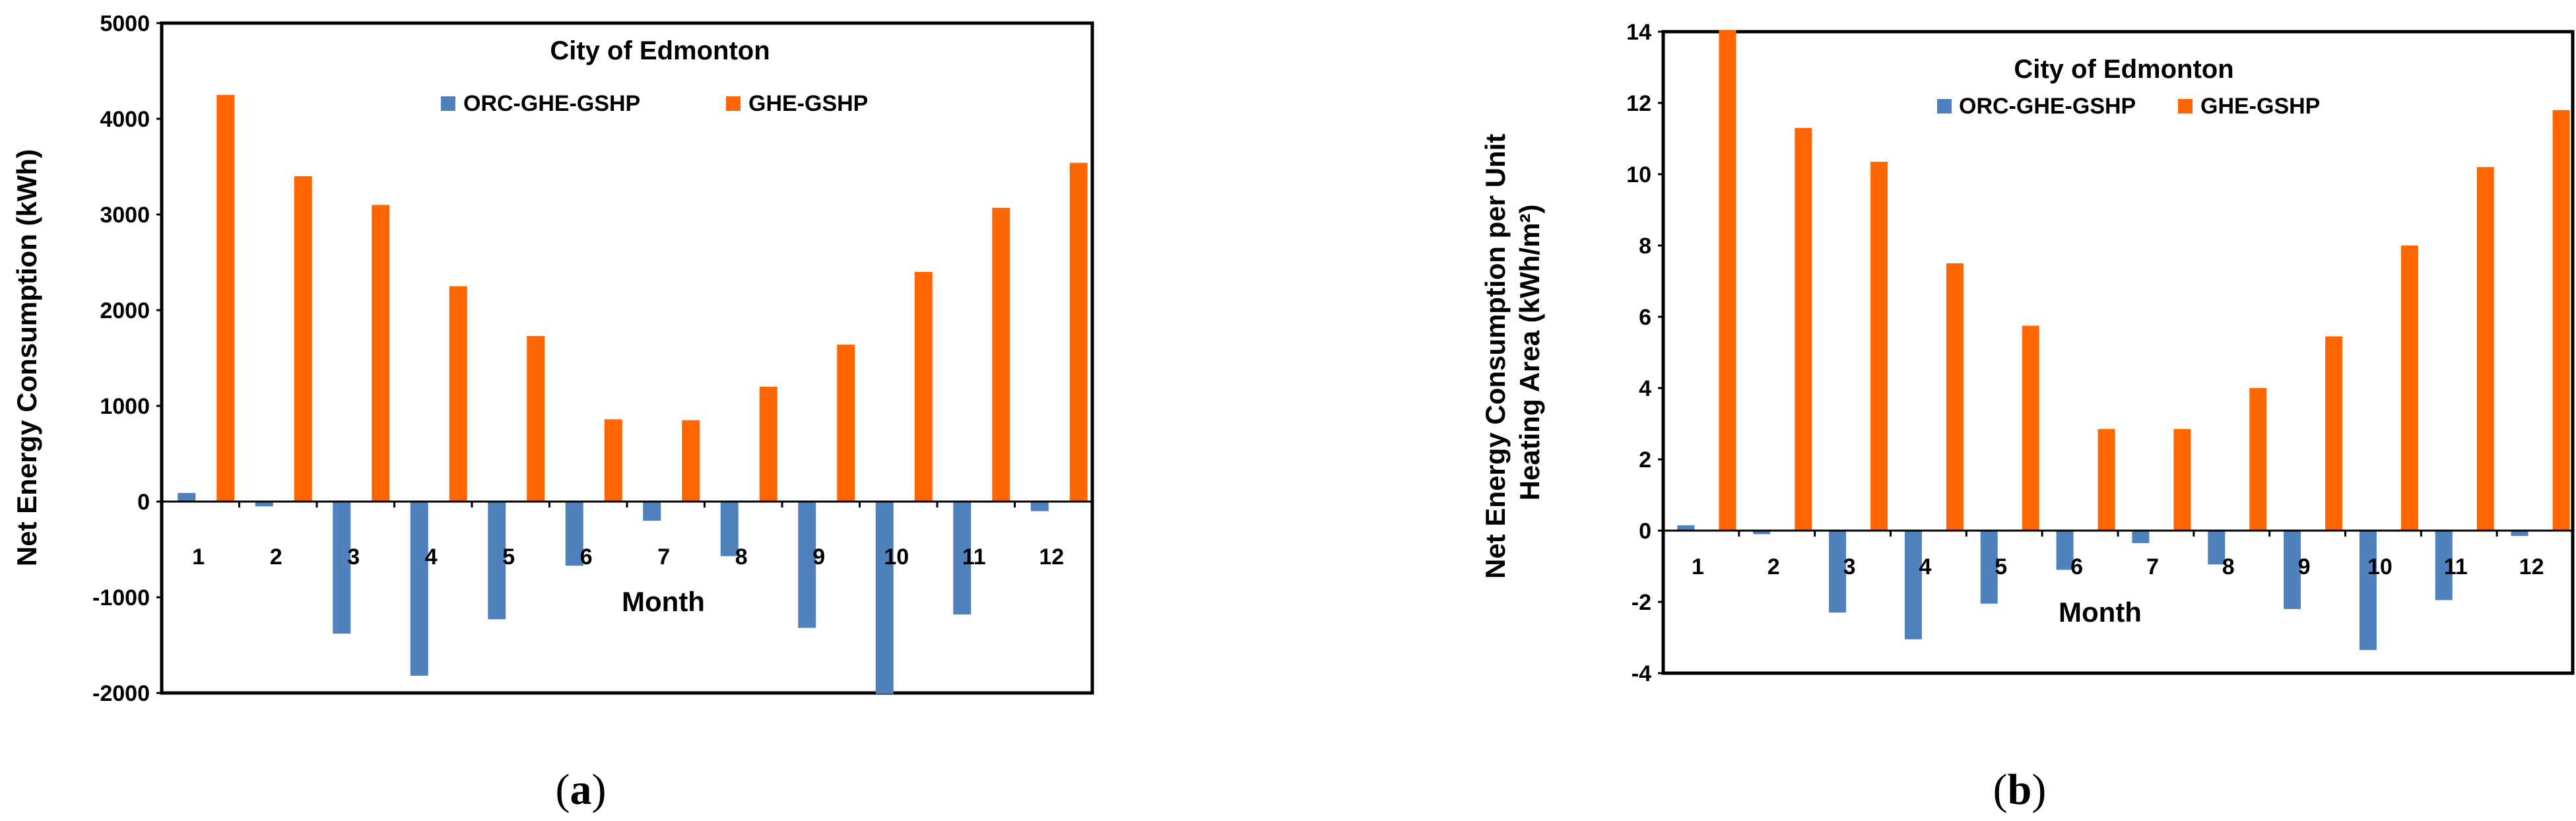  What do you see at coordinates (1638, 174) in the screenshot?
I see `y-tick-label: 10` at bounding box center [1638, 174].